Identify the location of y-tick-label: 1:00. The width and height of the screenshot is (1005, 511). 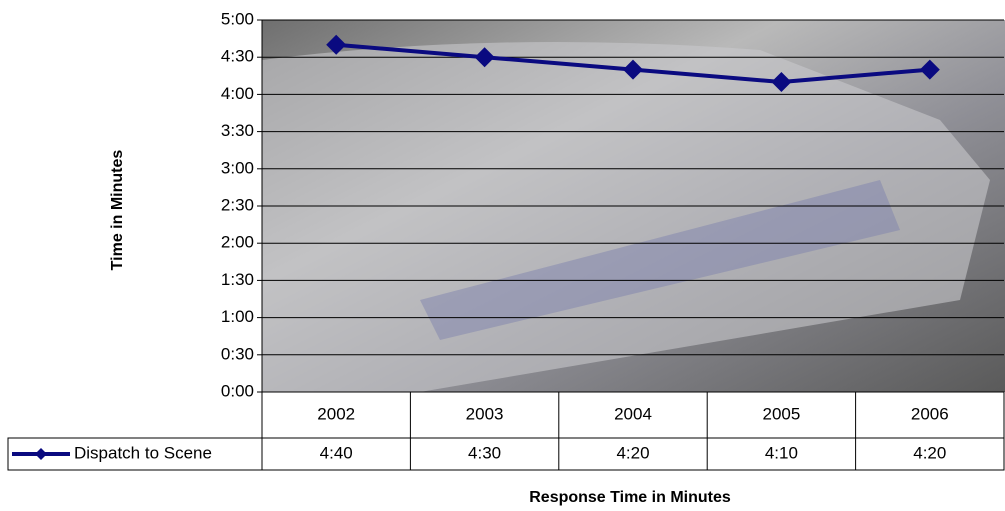
(237, 316).